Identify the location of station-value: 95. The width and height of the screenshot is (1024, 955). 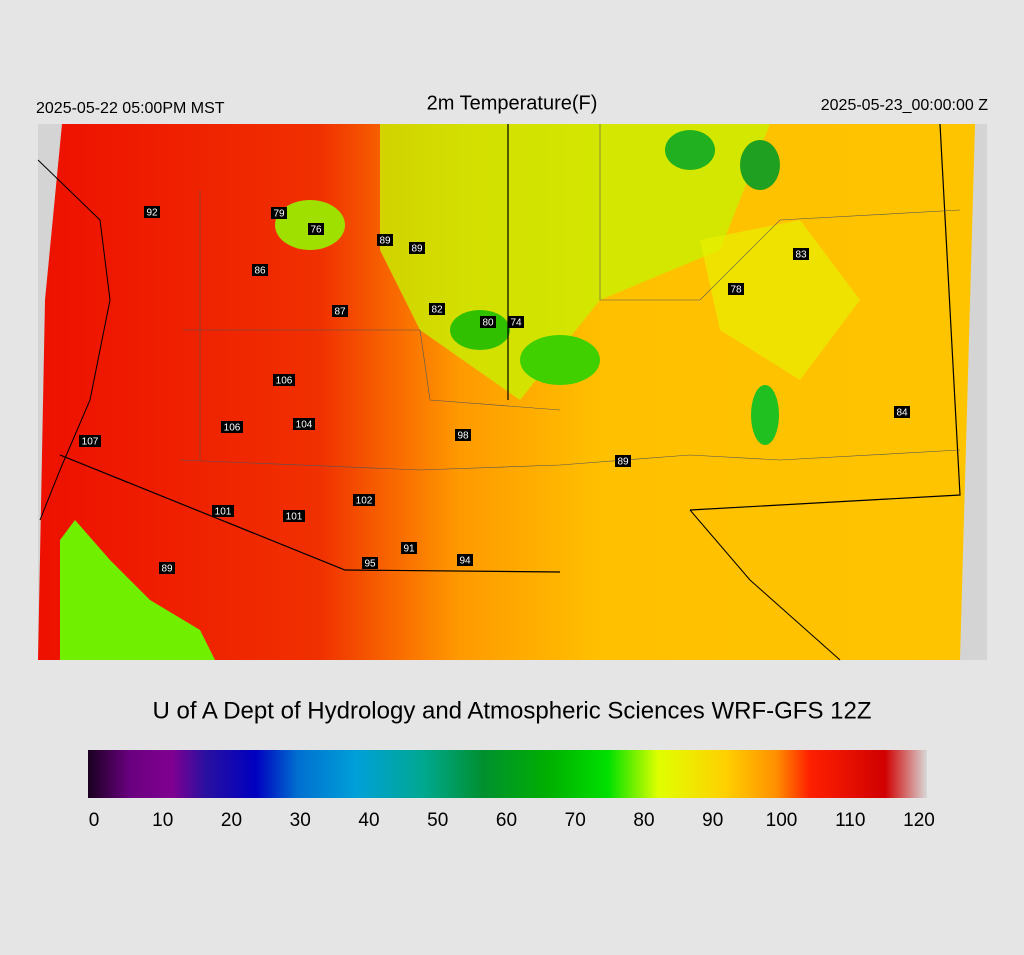
(370, 564).